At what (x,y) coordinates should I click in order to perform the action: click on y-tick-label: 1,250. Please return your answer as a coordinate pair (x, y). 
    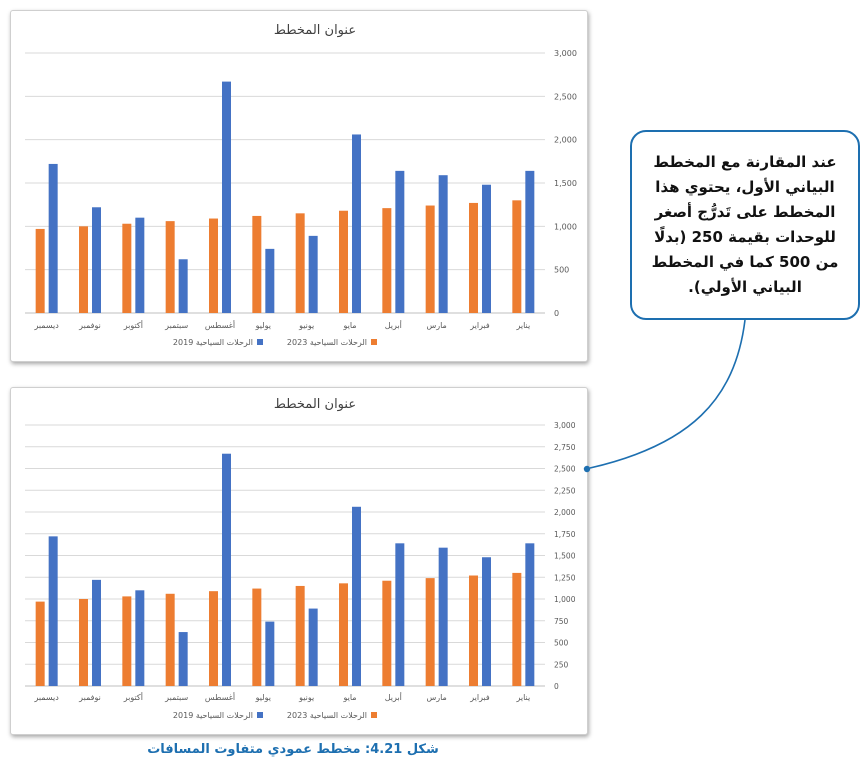
    Looking at the image, I should click on (565, 577).